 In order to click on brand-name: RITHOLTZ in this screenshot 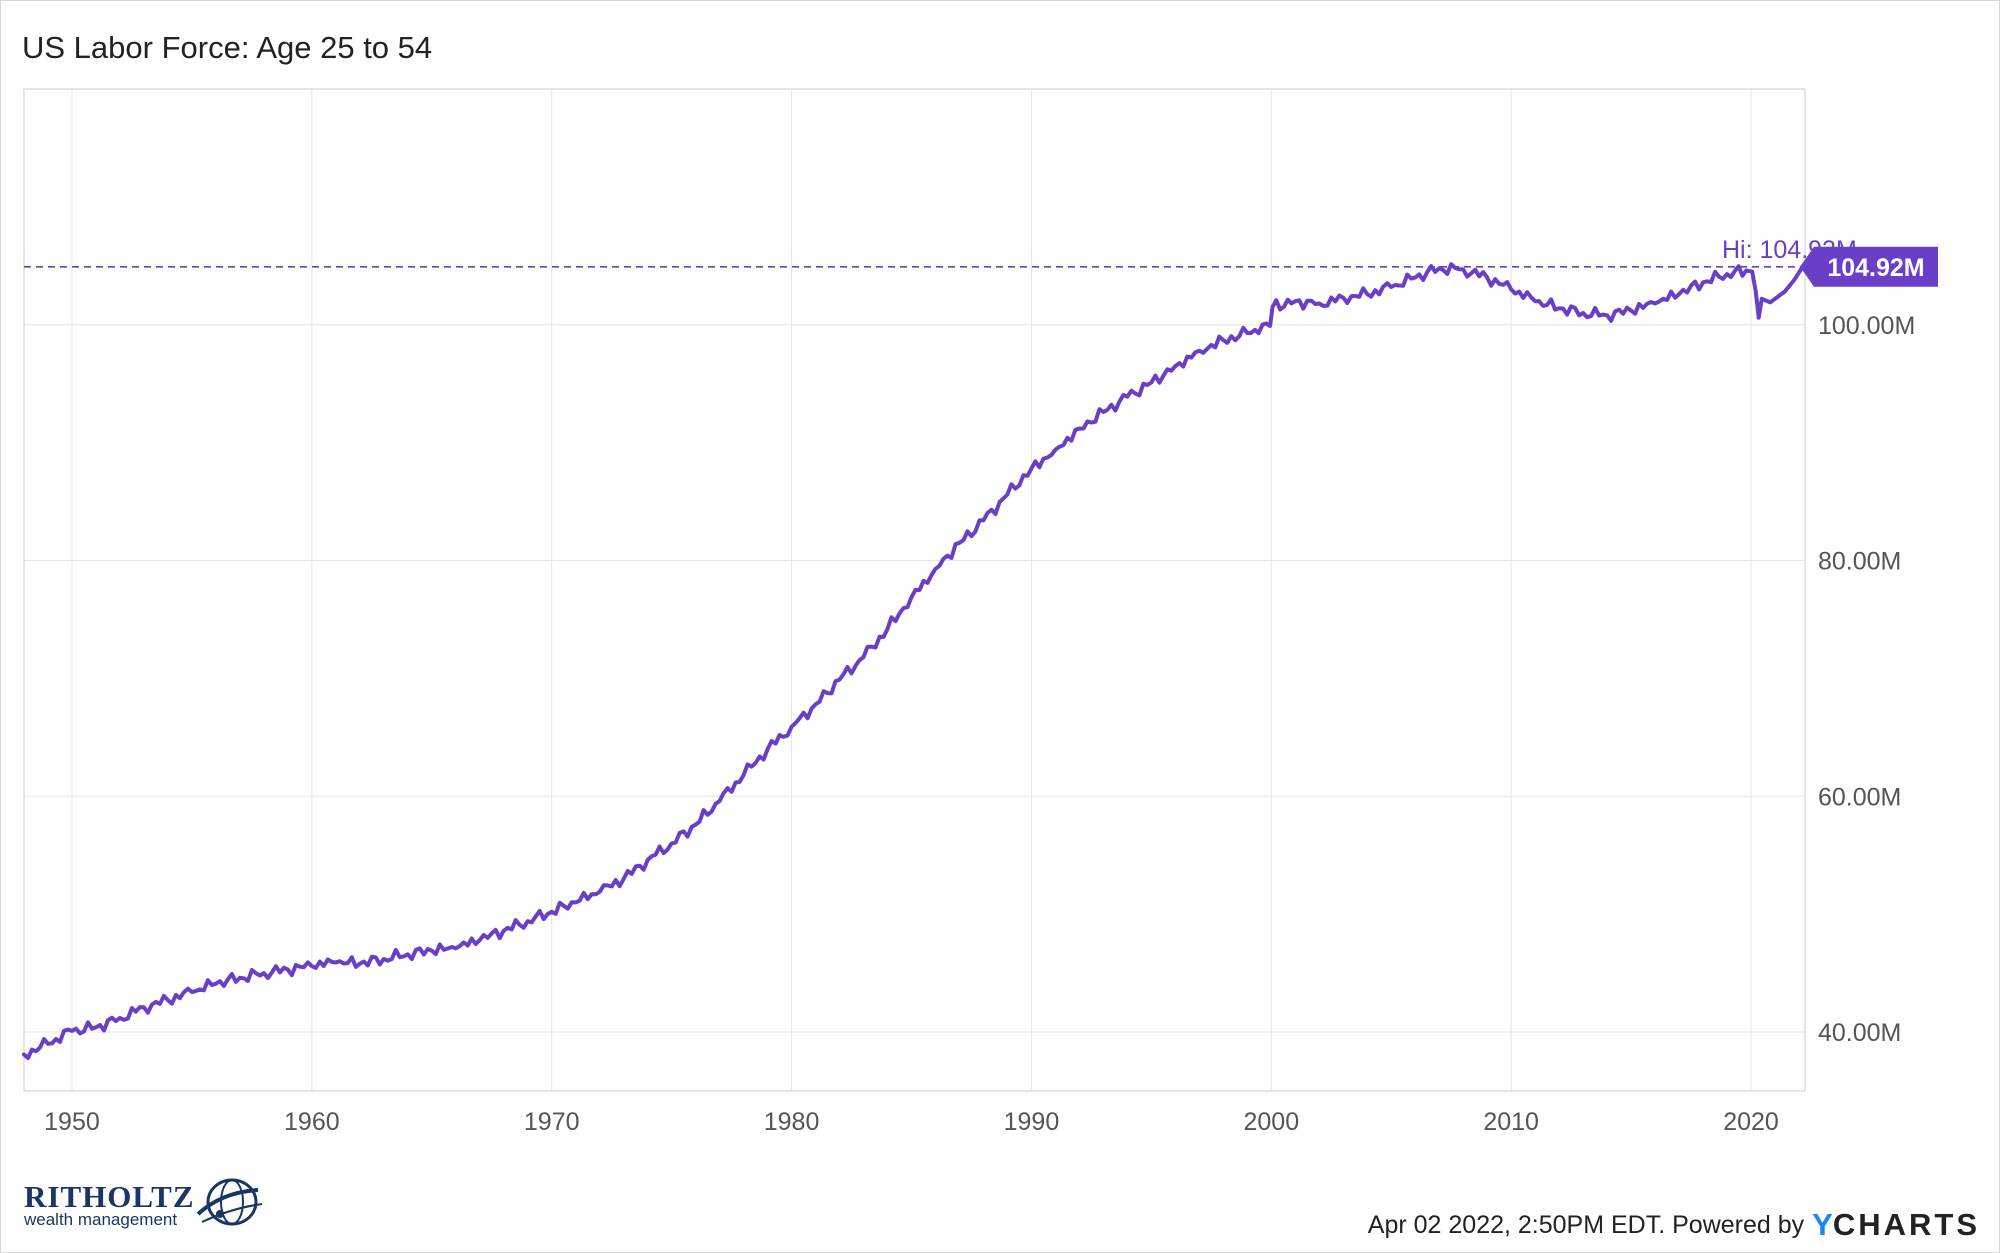, I will do `click(109, 1196)`.